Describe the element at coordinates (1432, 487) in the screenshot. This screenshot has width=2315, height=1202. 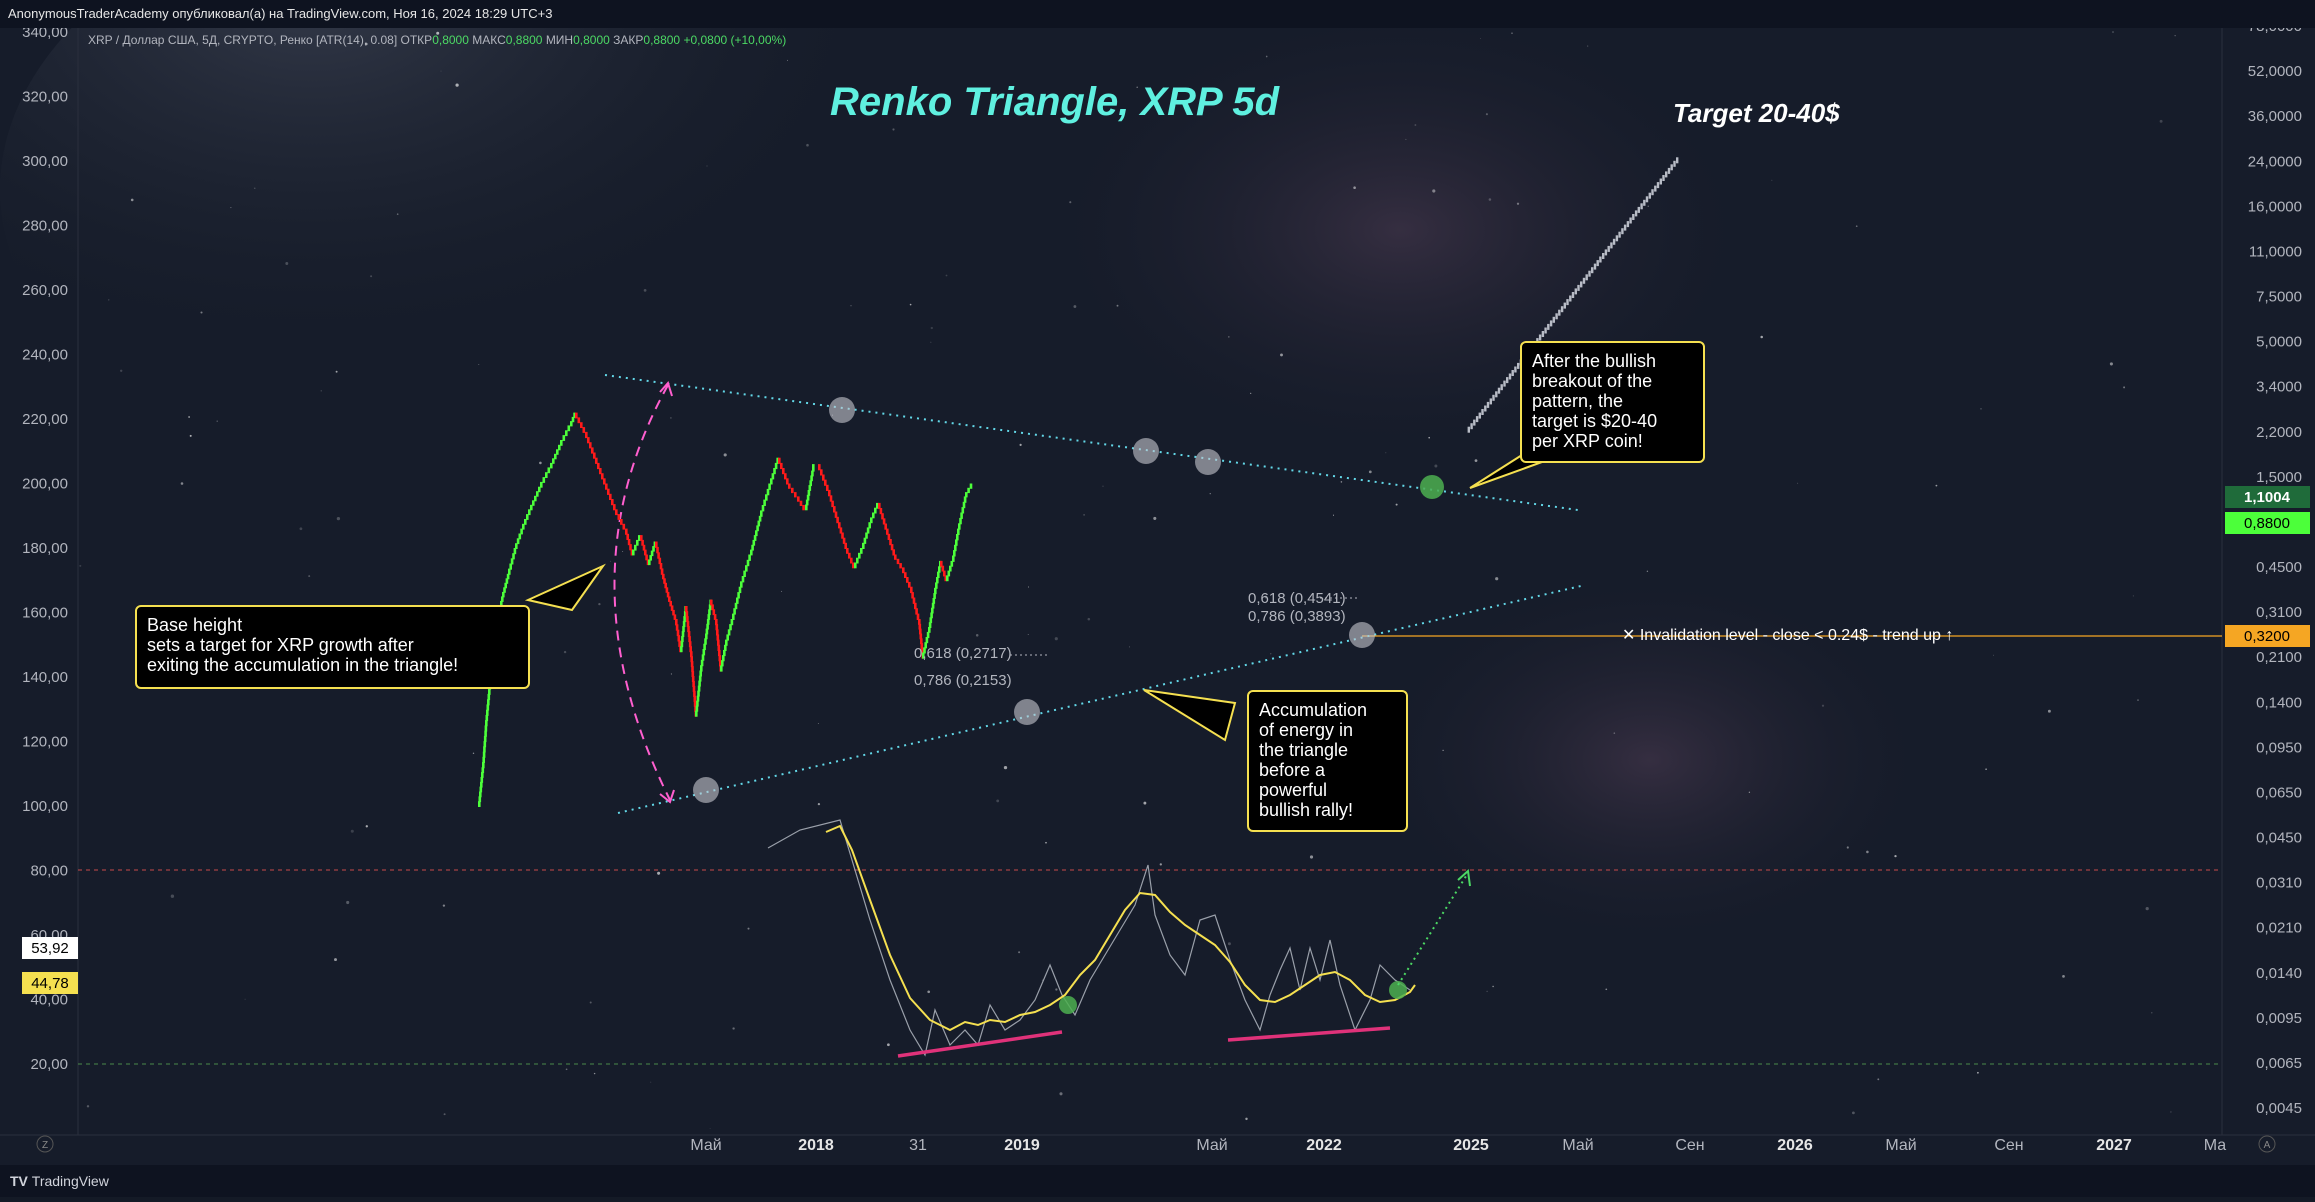
I see `breakout-point` at that location.